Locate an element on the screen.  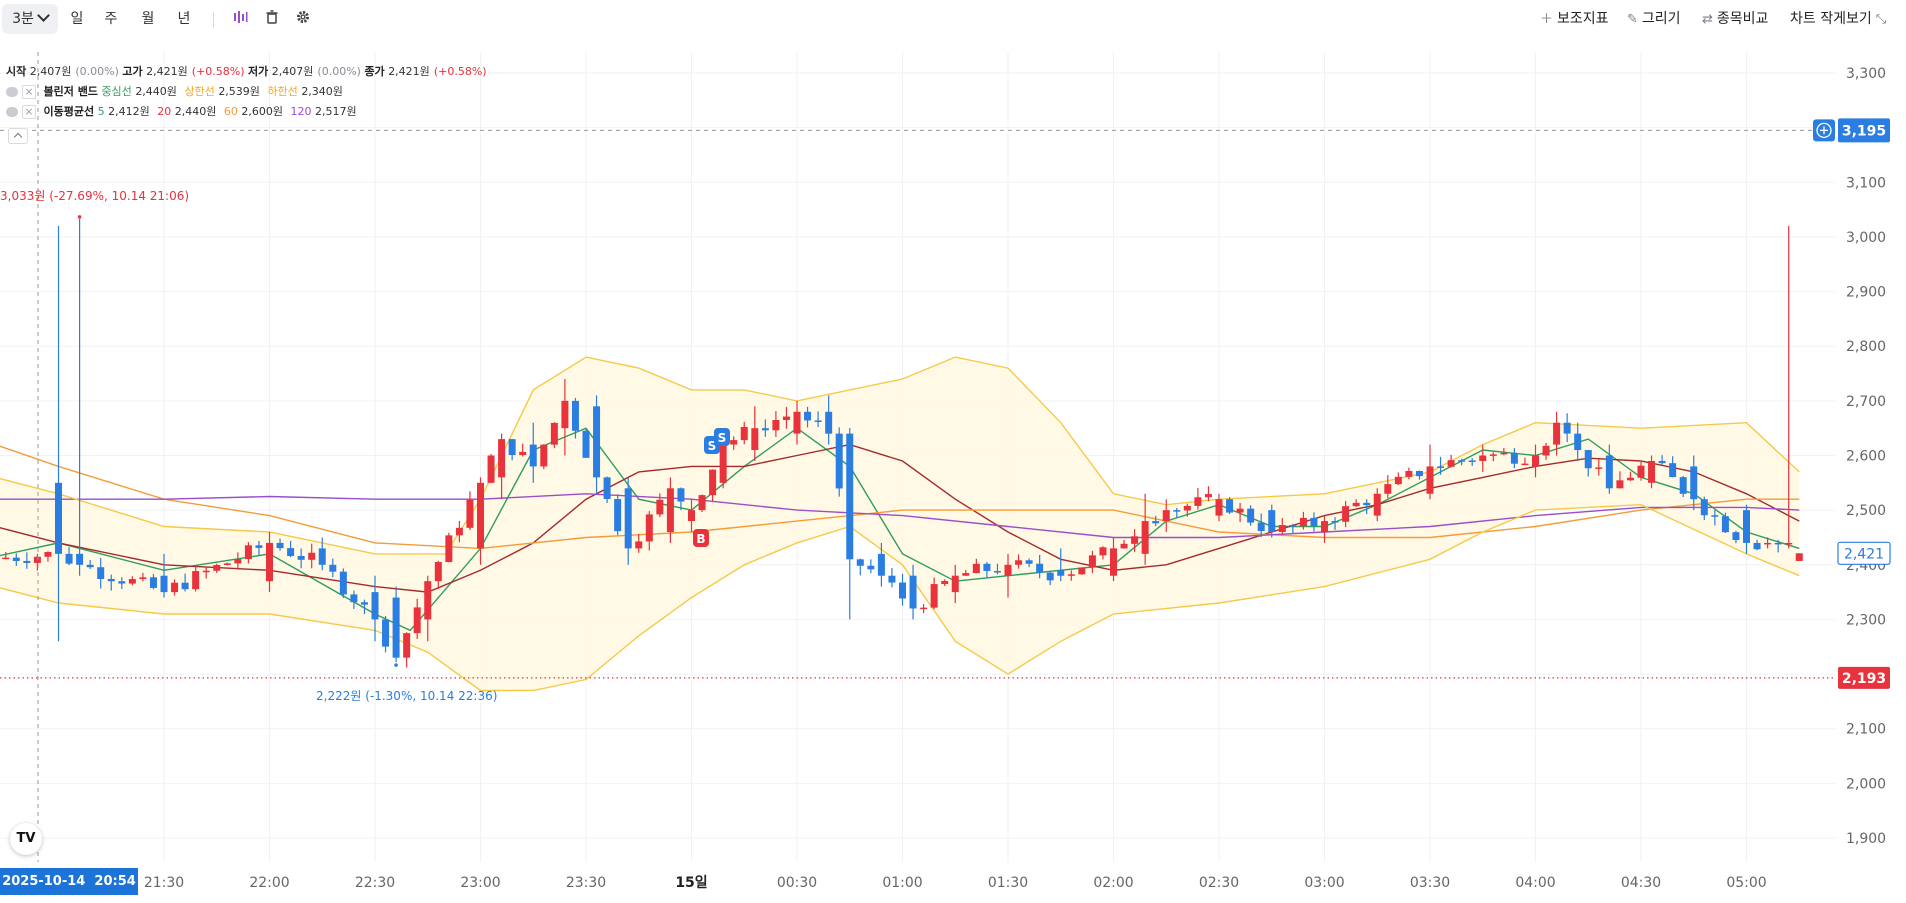
bollinger-lower-value: 2,340원 is located at coordinates (322, 91).